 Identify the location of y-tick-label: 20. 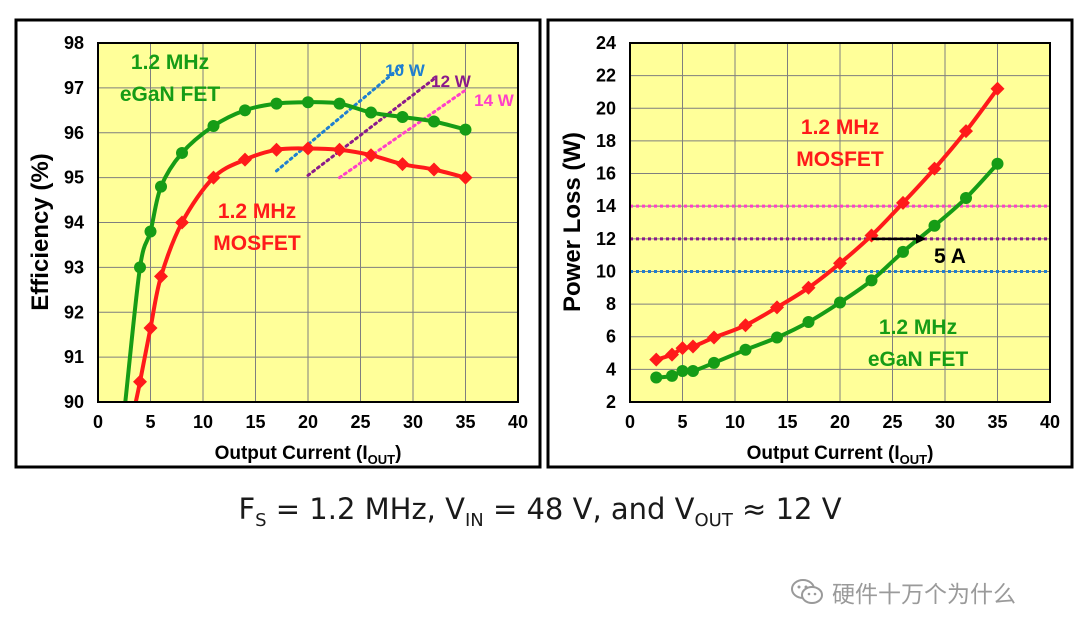
(606, 108).